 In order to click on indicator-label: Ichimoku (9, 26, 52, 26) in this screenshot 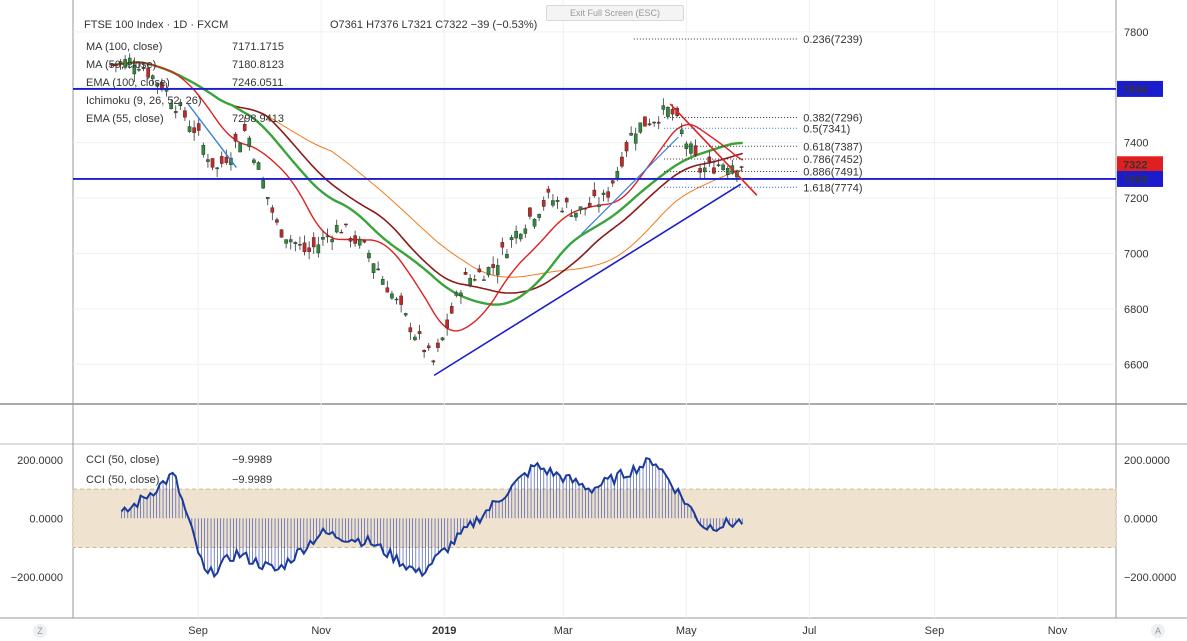, I will do `click(144, 101)`.